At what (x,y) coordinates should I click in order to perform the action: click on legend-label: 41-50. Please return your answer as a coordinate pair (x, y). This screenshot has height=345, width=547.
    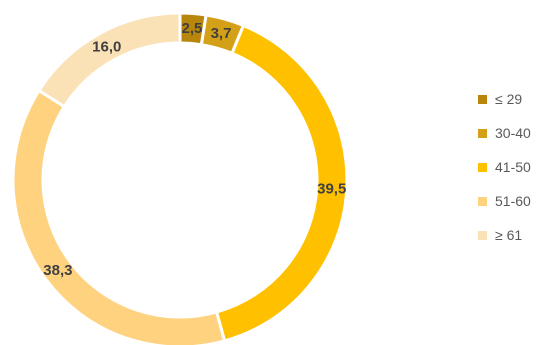
    Looking at the image, I should click on (513, 167).